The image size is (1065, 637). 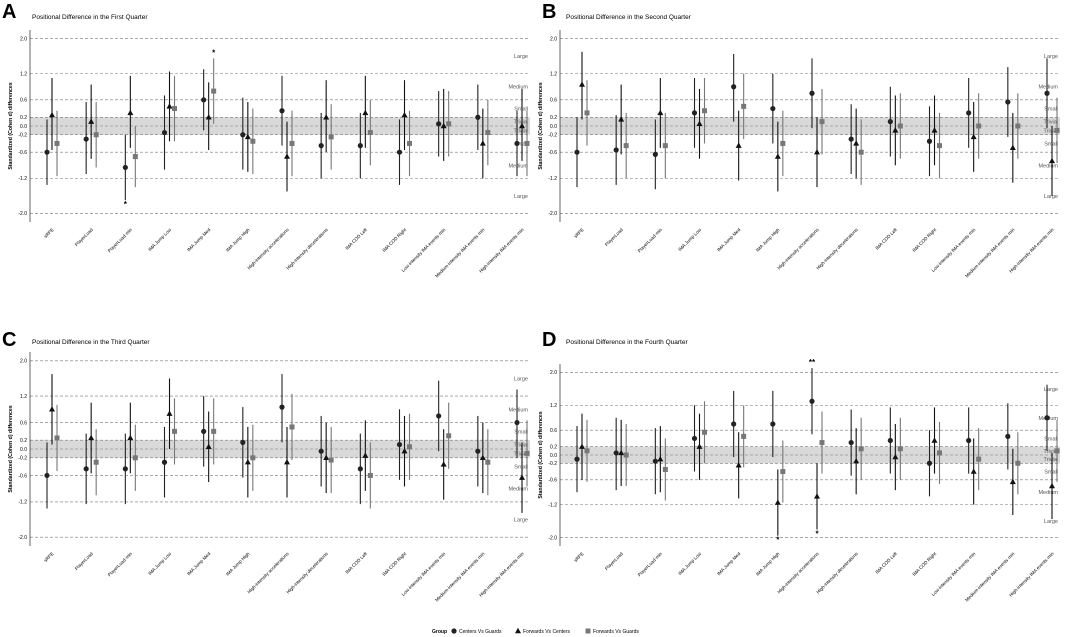 What do you see at coordinates (22, 214) in the screenshot?
I see `y-tick-label: -2.0` at bounding box center [22, 214].